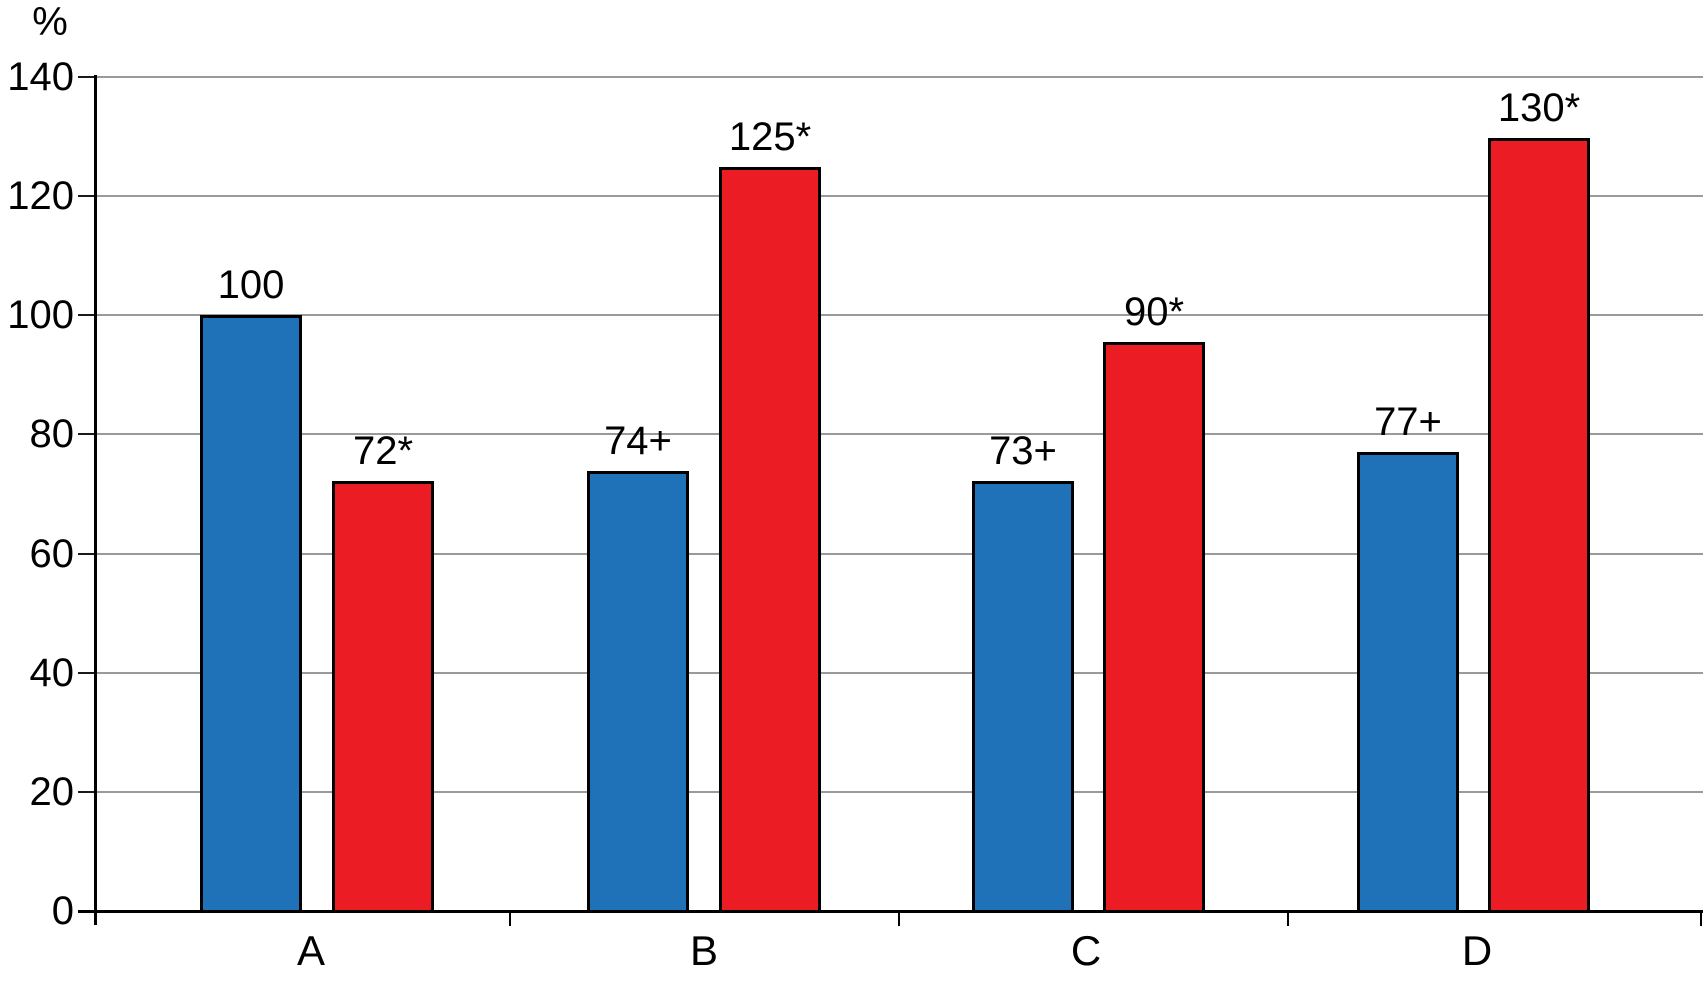 The height and width of the screenshot is (981, 1703). What do you see at coordinates (52, 791) in the screenshot?
I see `y-axis-tick-label-20: 20` at bounding box center [52, 791].